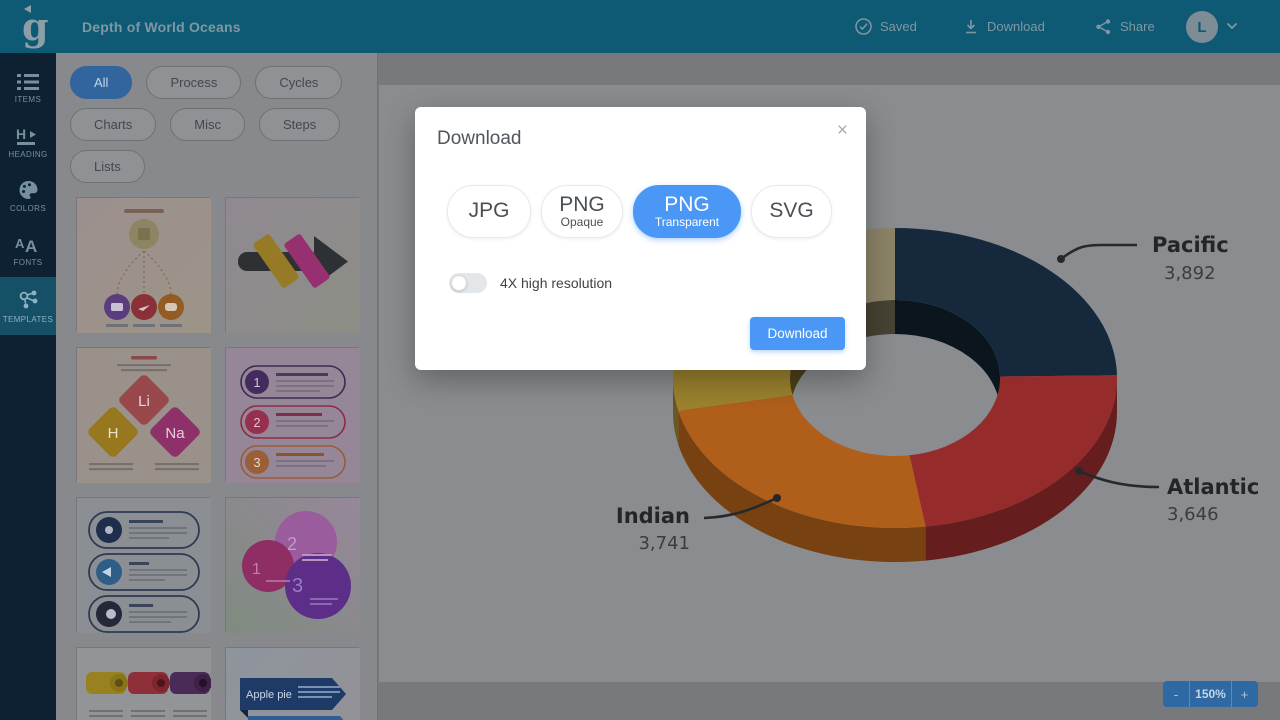  I want to click on download-icon, so click(971, 27).